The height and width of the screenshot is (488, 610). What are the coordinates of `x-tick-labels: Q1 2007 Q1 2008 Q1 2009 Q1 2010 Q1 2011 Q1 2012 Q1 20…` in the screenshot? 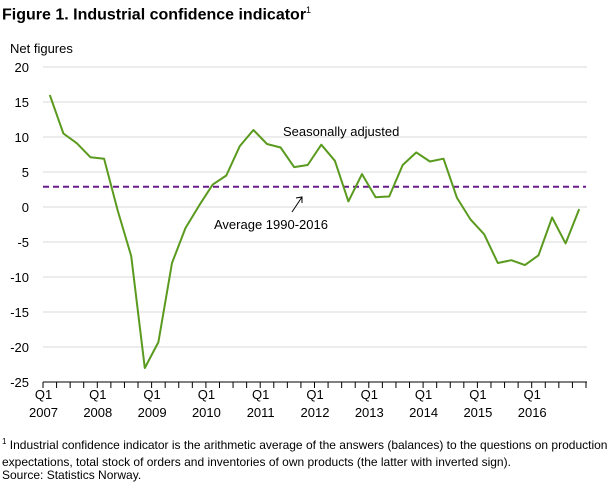 It's located at (288, 403).